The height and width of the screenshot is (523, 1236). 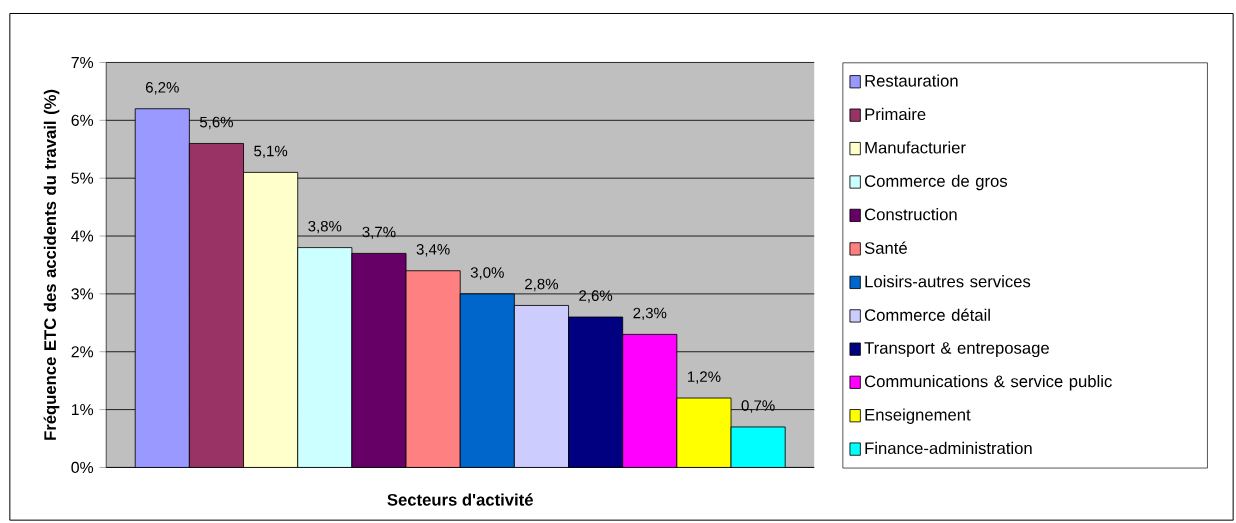 What do you see at coordinates (82, 410) in the screenshot?
I see `y-tick-label: 1%` at bounding box center [82, 410].